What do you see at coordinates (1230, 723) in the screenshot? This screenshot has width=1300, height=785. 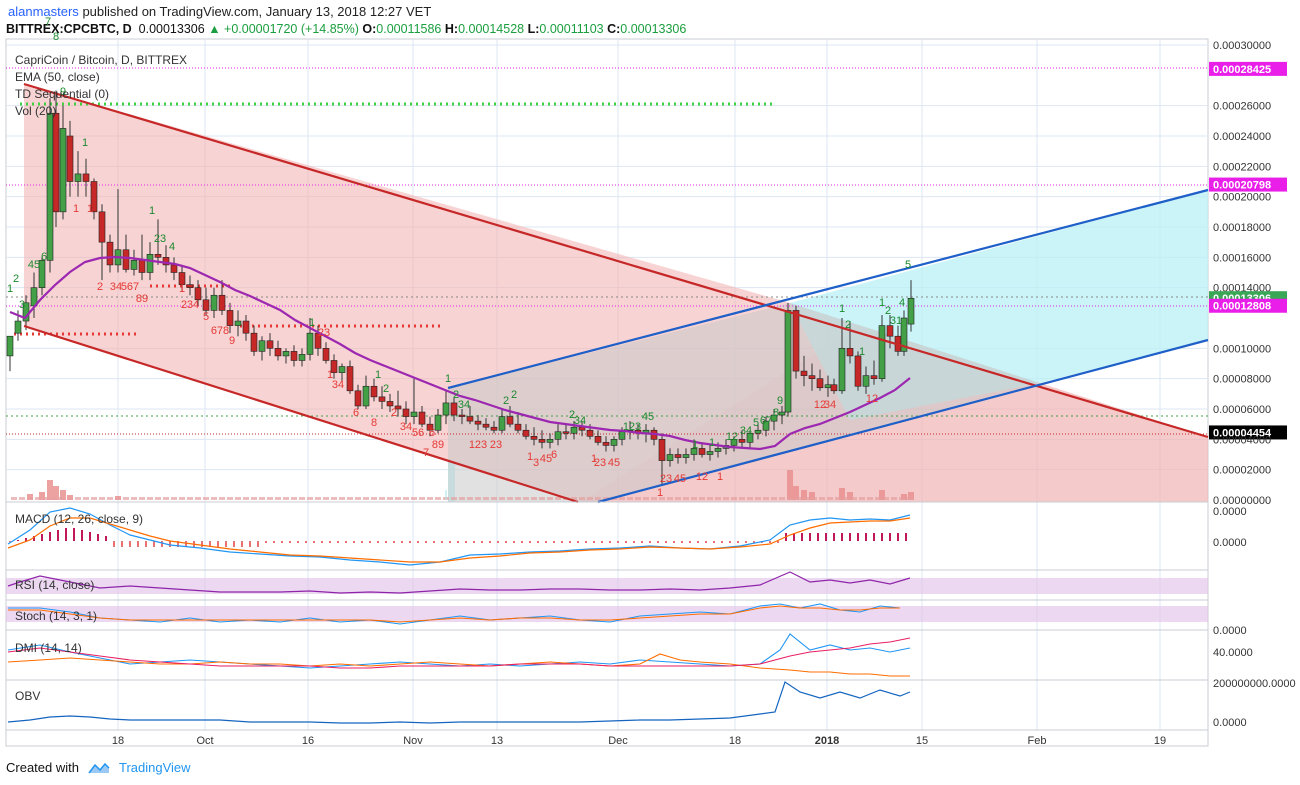 I see `indicator-tick-label: 0.0000` at bounding box center [1230, 723].